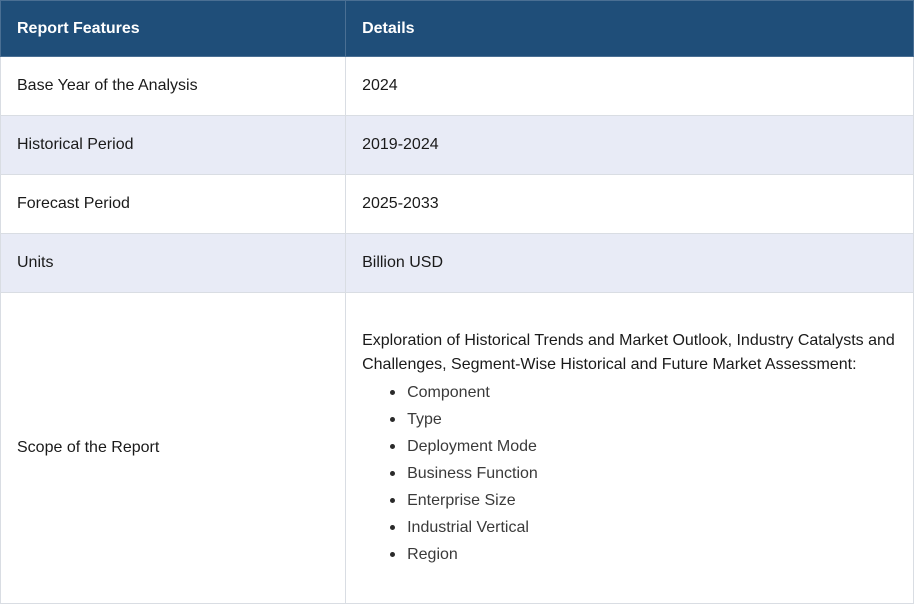 The image size is (916, 606). Describe the element at coordinates (472, 473) in the screenshot. I see `list-item-label: Business Function` at that location.